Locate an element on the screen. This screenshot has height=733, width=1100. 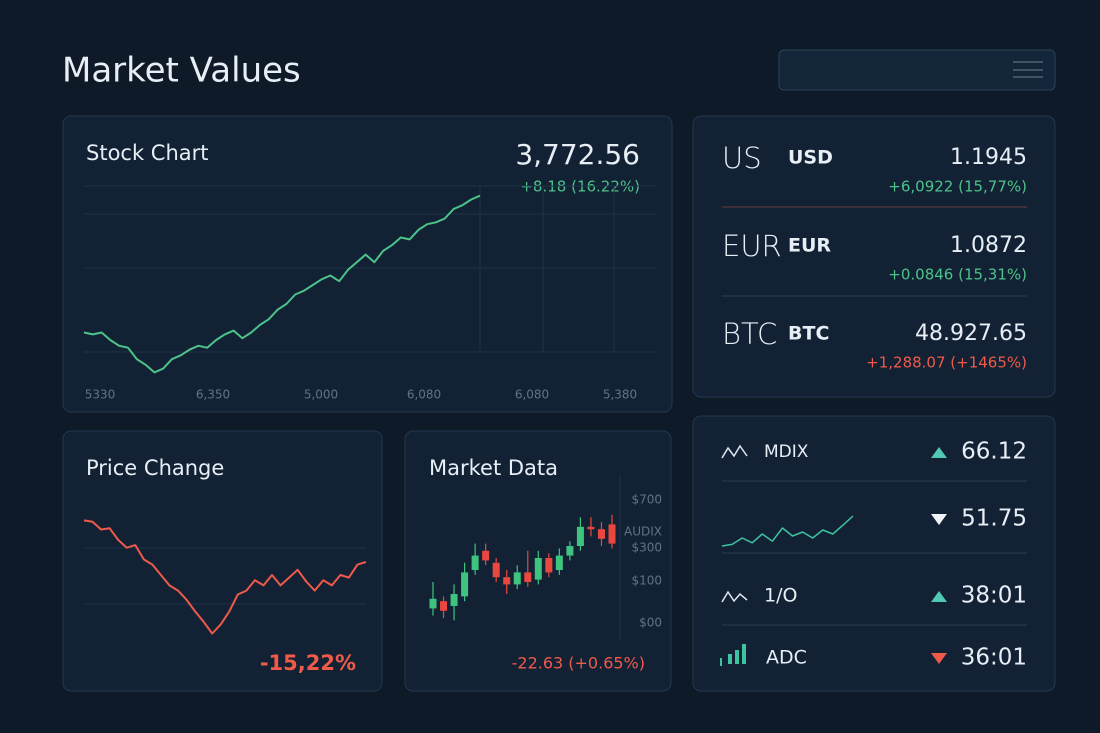
currency-name: USD is located at coordinates (810, 158).